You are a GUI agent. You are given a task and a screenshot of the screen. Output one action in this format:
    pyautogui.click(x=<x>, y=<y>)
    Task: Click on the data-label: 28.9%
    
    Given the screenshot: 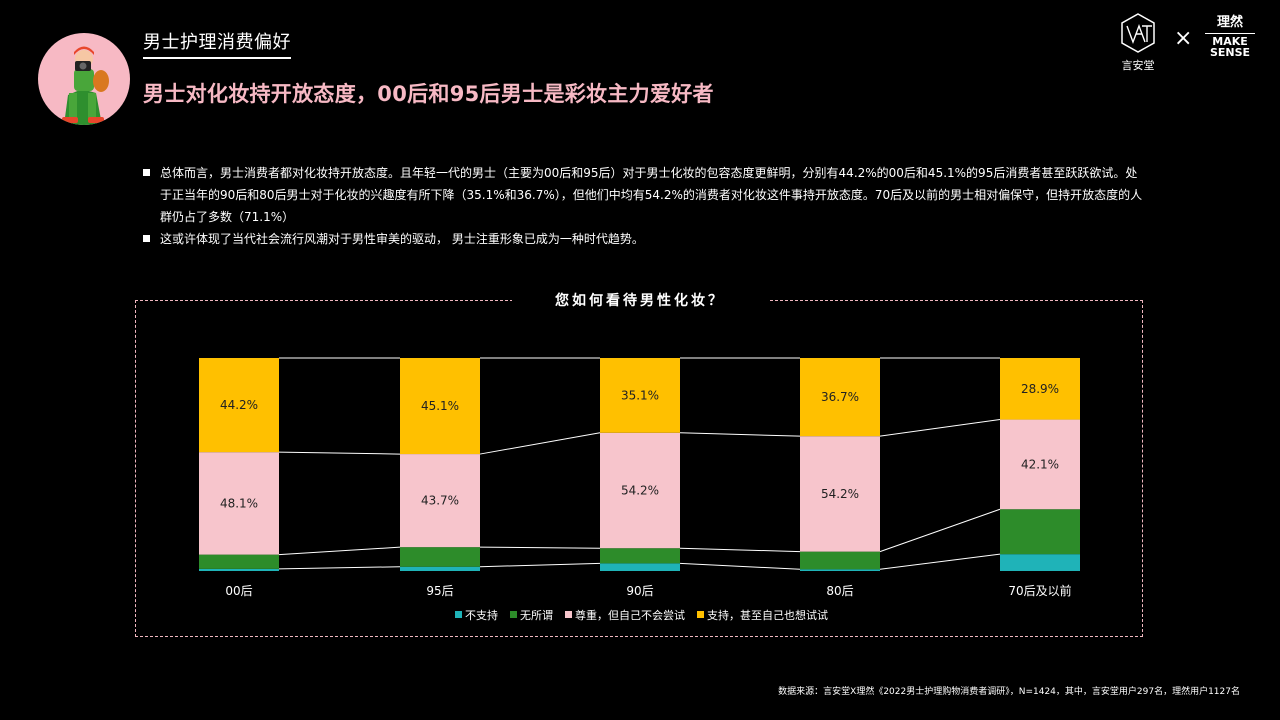 What is the action you would take?
    pyautogui.click(x=1040, y=389)
    